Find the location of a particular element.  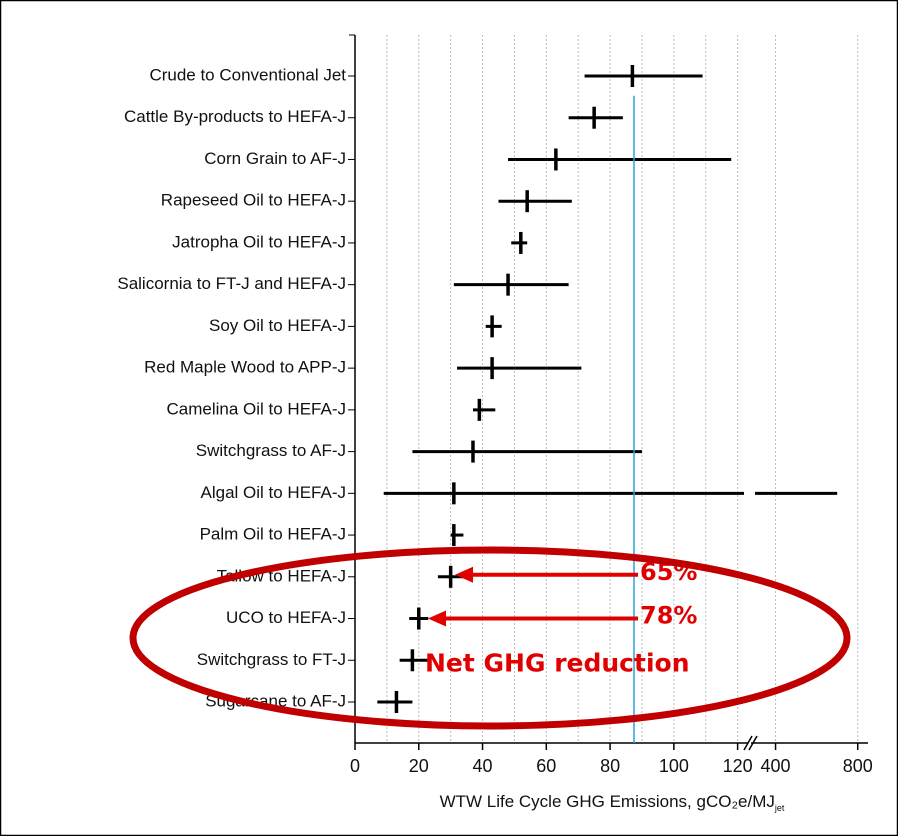

category-label: Soy Oil to HEFA-J is located at coordinates (277, 325).